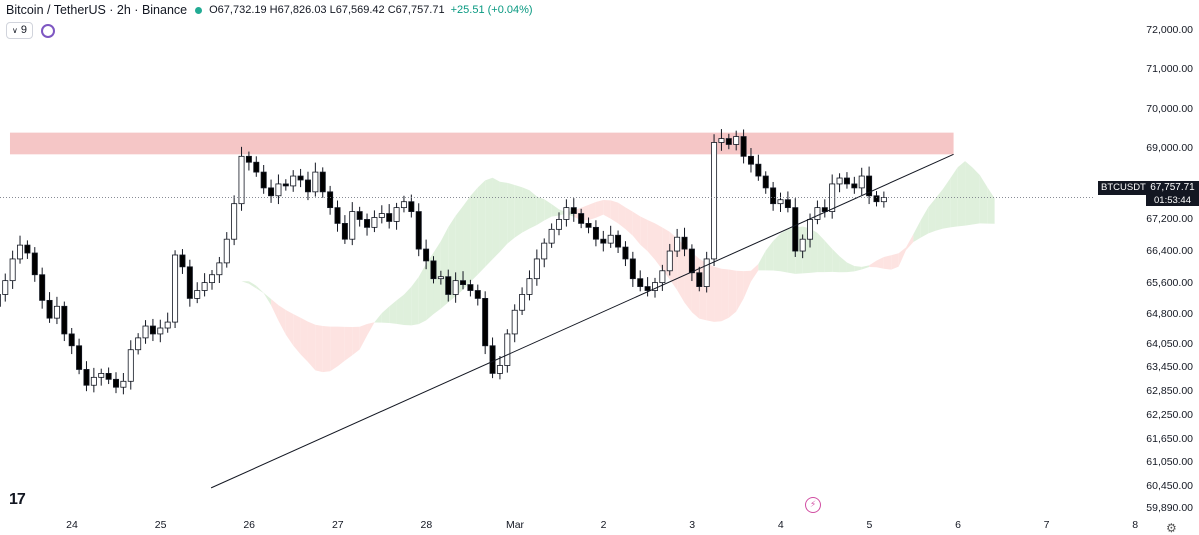  I want to click on y-tick-label: 61,050.00, so click(1169, 462).